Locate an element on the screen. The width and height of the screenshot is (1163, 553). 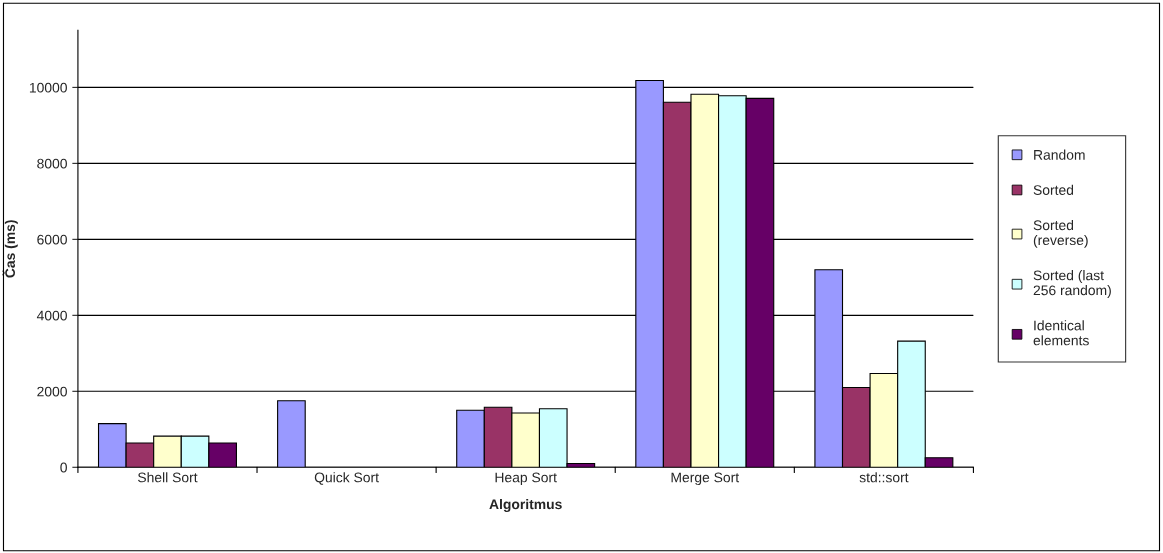
x-tick-label: std::sort is located at coordinates (884, 477).